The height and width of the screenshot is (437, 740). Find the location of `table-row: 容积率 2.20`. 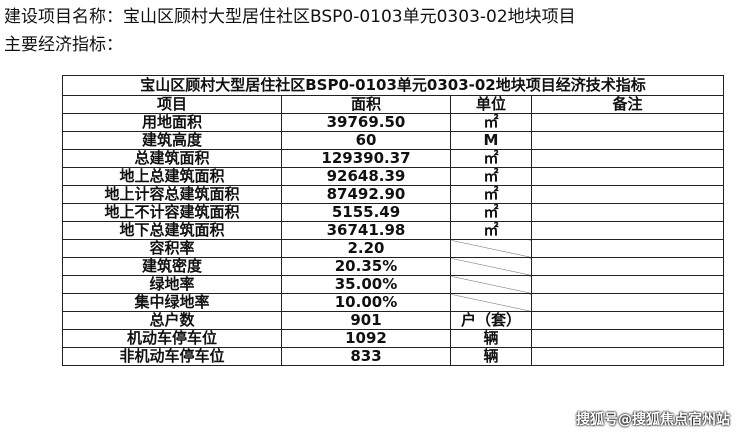

table-row: 容积率 2.20 is located at coordinates (393, 248).